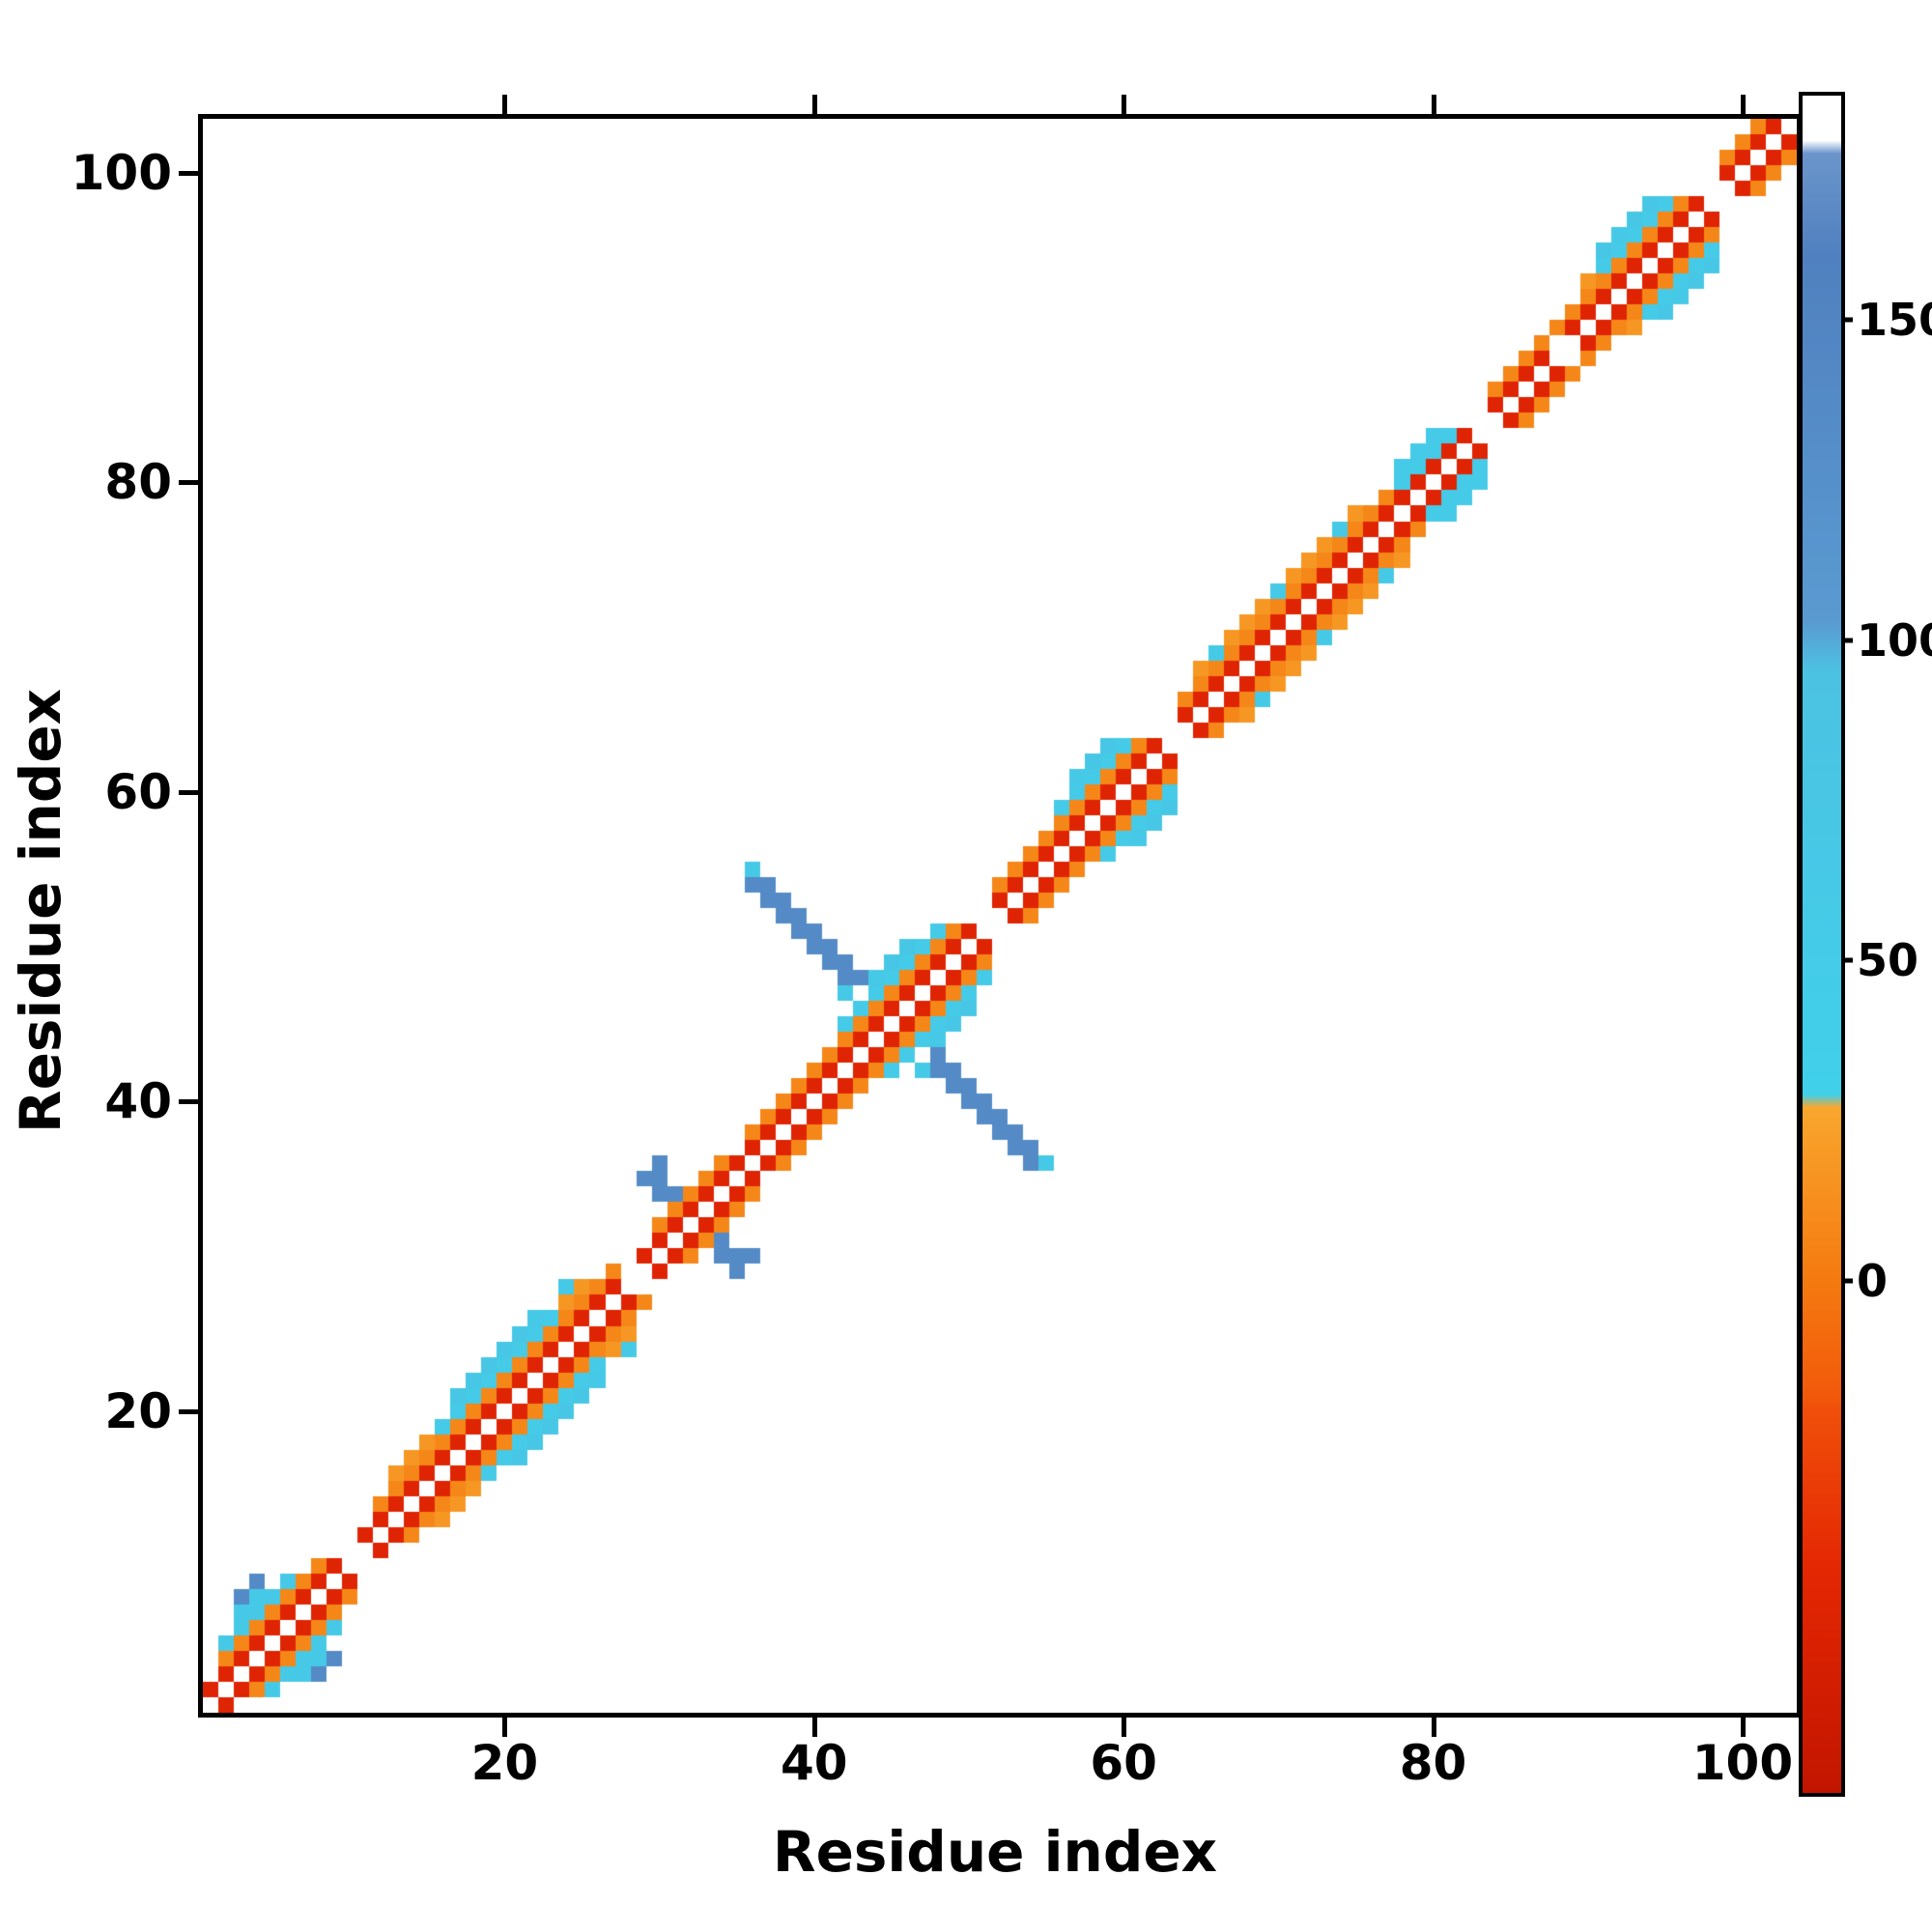 The image size is (1932, 1932). I want to click on y-tick-label: 100, so click(121, 173).